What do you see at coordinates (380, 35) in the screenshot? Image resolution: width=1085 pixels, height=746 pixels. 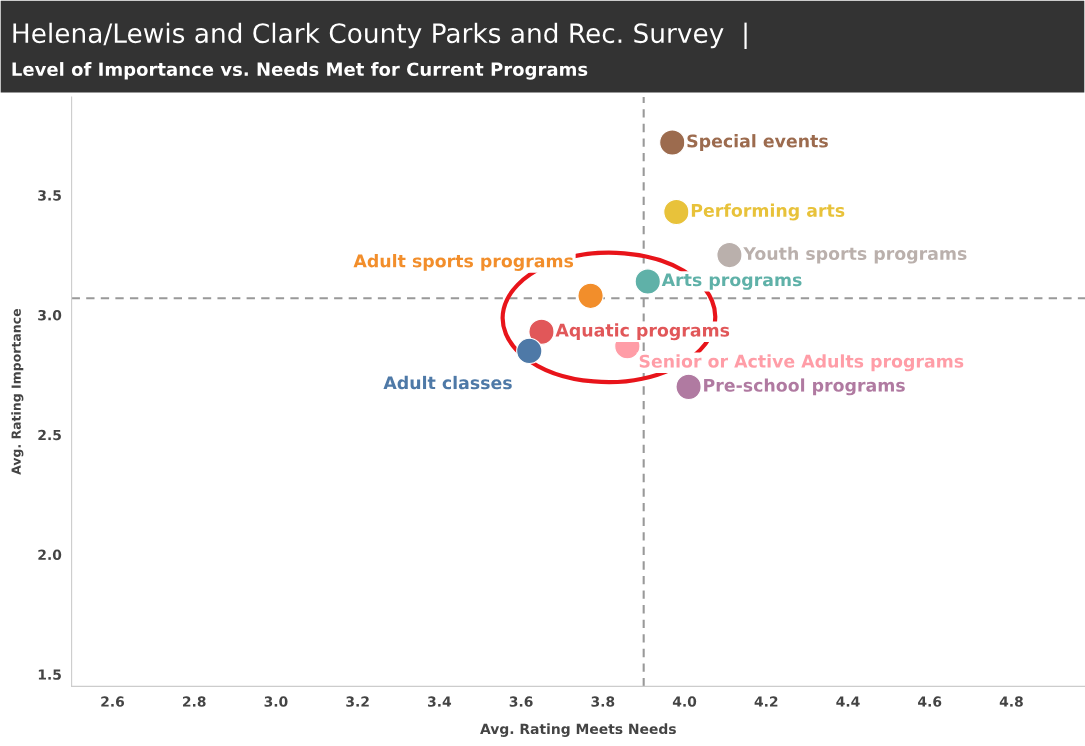 I see `chart-title: Helena/Lewis and Clark County Parks and Rec. Survey |` at bounding box center [380, 35].